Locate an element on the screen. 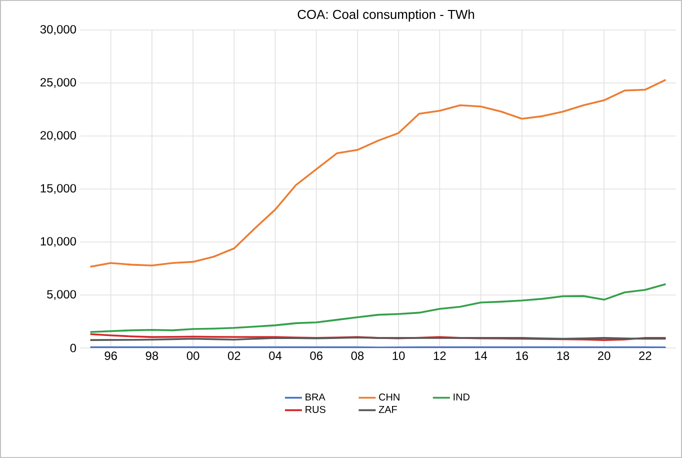 Image resolution: width=682 pixels, height=458 pixels. y-tick-label: 30,000 is located at coordinates (58, 30).